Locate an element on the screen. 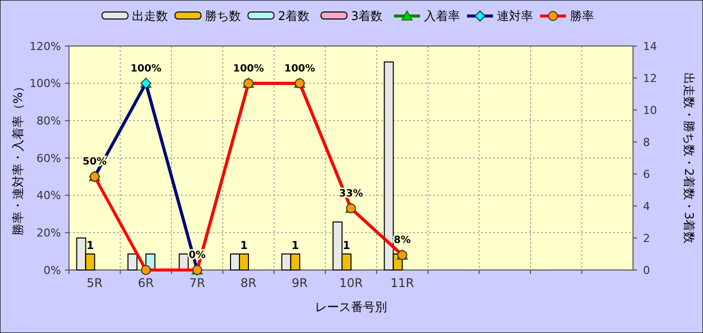  y-tick-label: 100% is located at coordinates (45, 83).